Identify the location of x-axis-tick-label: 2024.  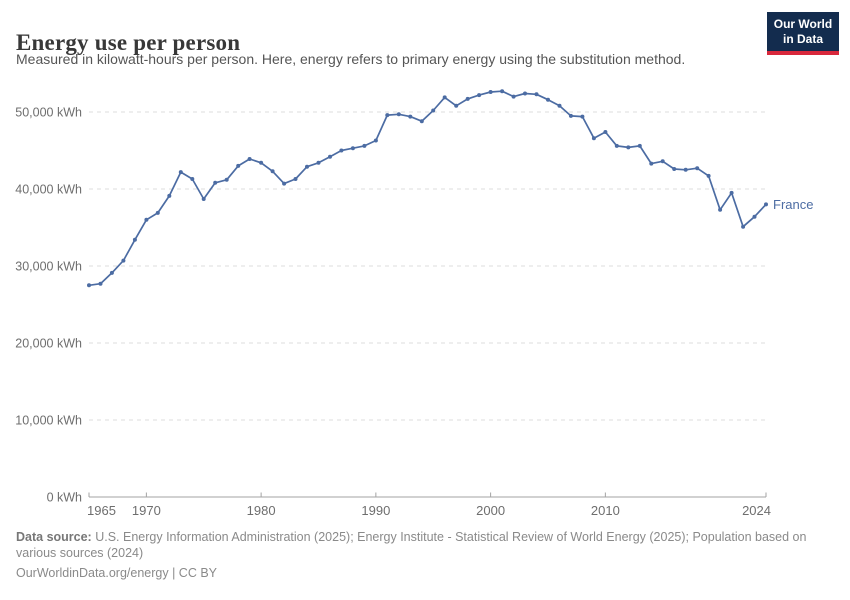
(756, 510).